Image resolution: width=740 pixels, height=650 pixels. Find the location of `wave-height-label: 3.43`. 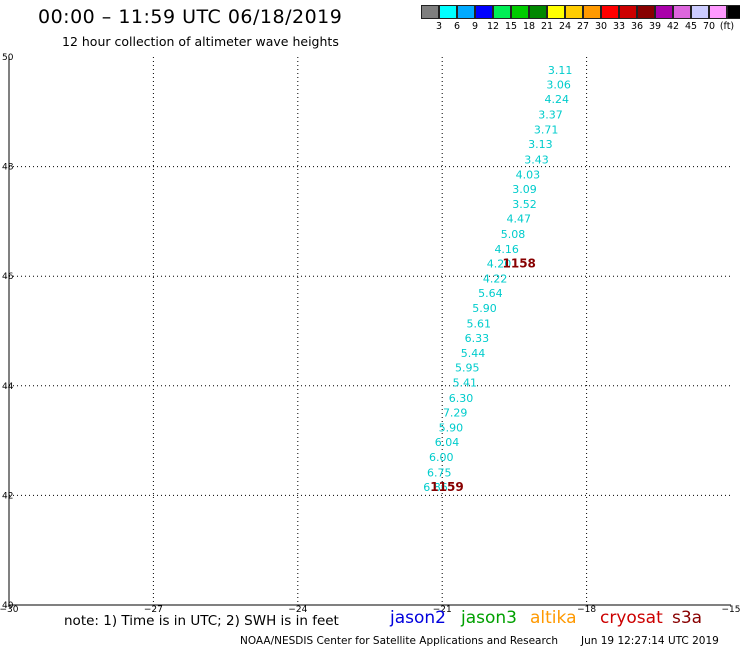

wave-height-label: 3.43 is located at coordinates (536, 159).